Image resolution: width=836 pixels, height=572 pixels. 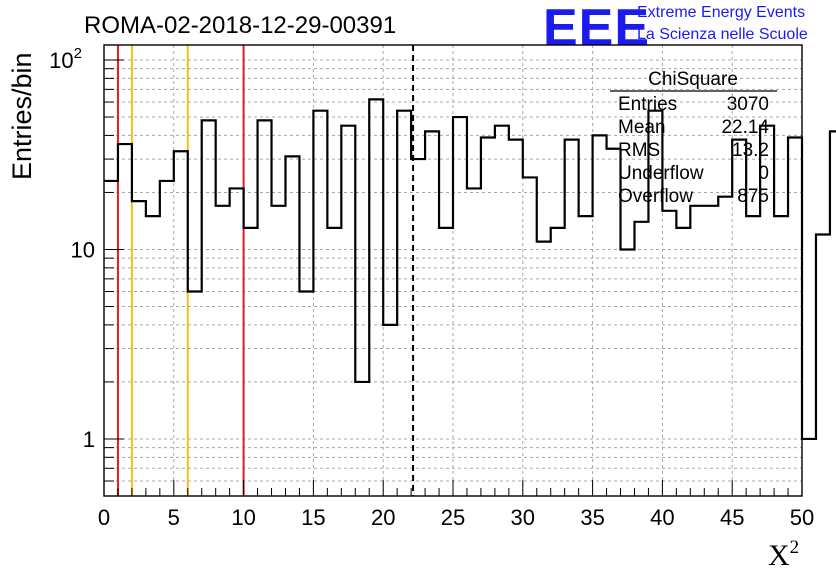 What do you see at coordinates (693, 79) in the screenshot?
I see `stats-name: ChiSquare` at bounding box center [693, 79].